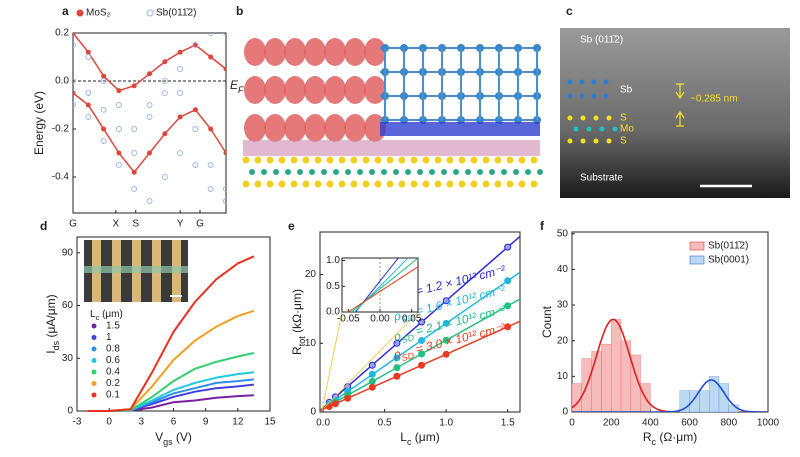 This screenshot has height=457, width=800. I want to click on legend-swatch, so click(697, 246).